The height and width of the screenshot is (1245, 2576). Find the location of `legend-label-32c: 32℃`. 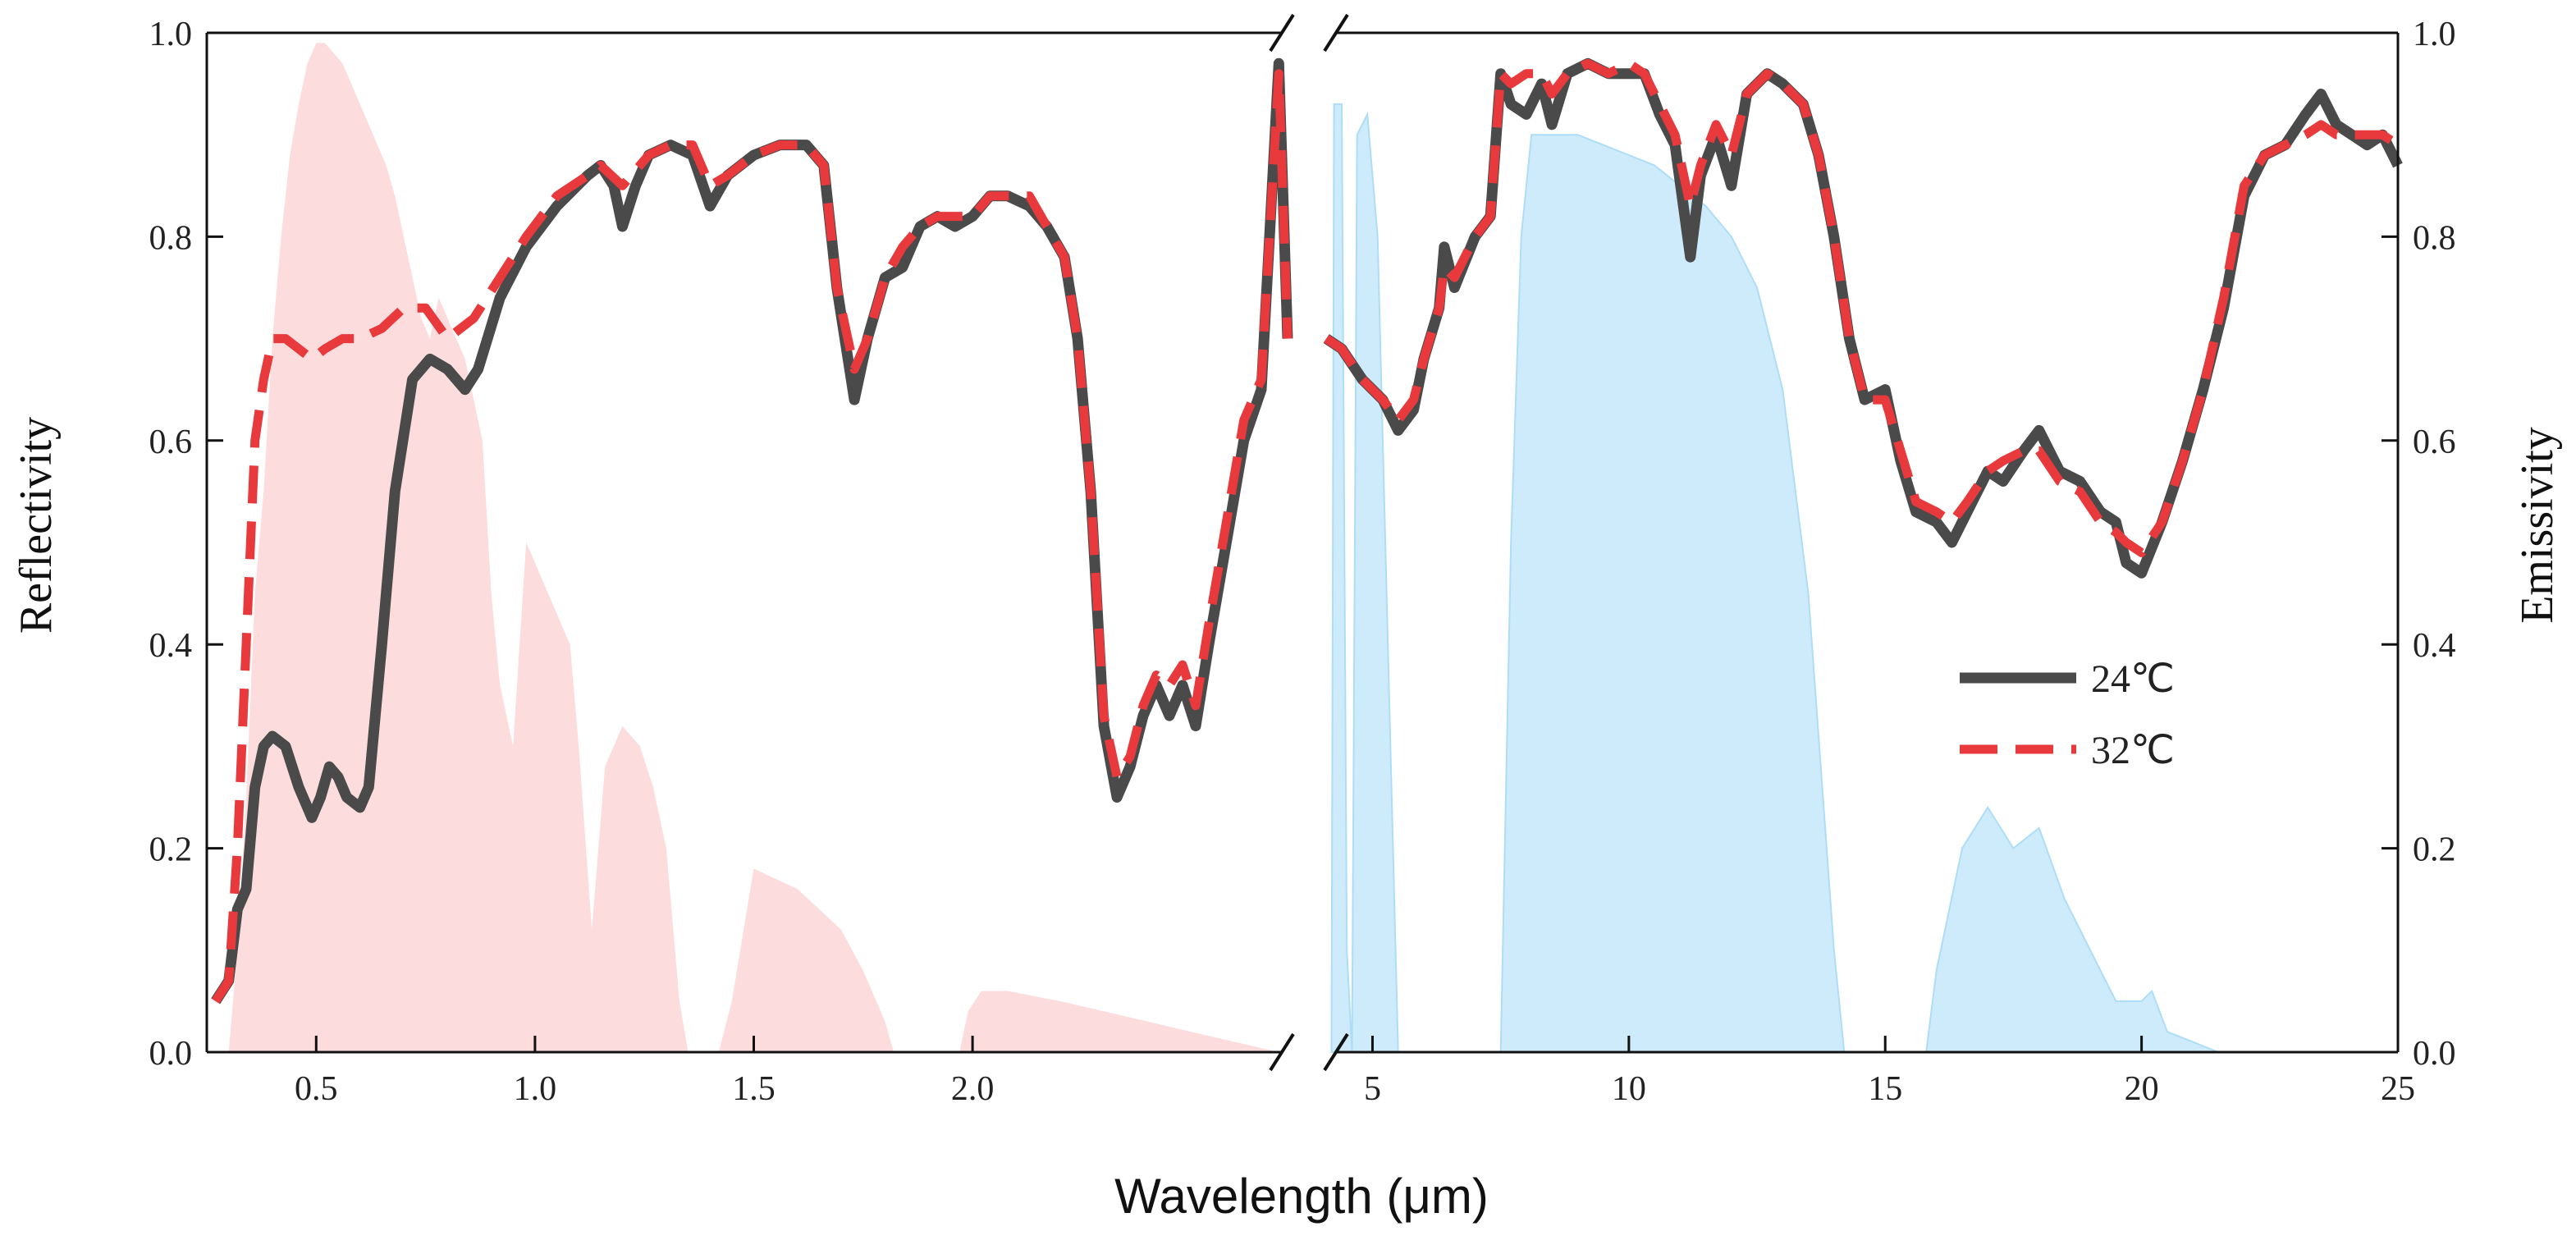

legend-label-32c: 32℃ is located at coordinates (2133, 751).